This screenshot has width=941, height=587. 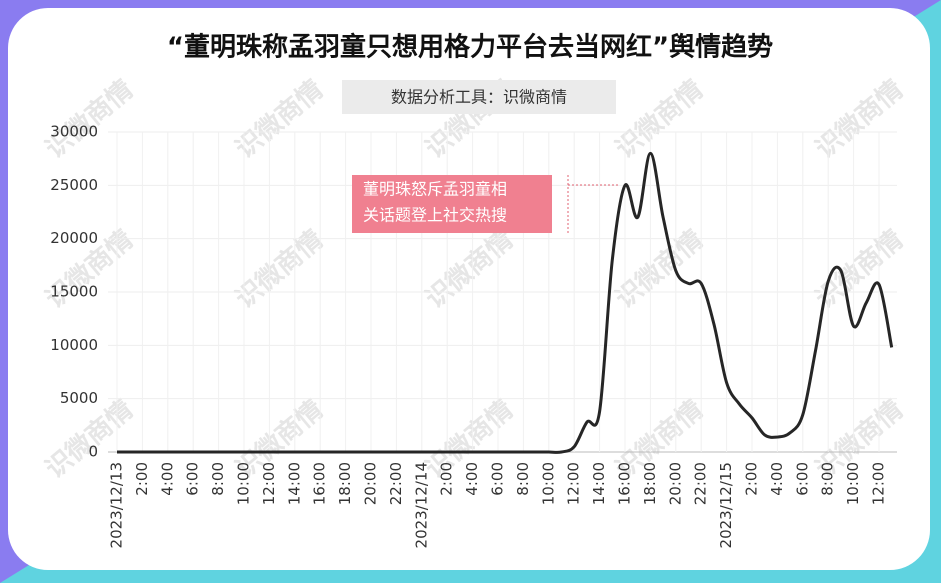 I want to click on x-tick-label: 2023/12/14, so click(x=421, y=505).